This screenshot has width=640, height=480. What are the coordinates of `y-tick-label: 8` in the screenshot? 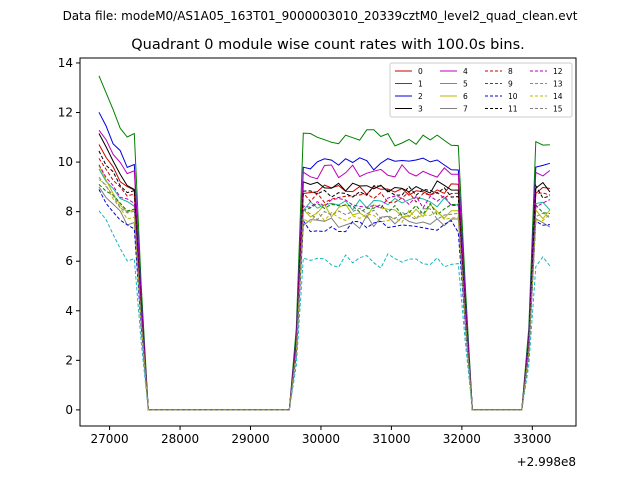 It's located at (69, 212).